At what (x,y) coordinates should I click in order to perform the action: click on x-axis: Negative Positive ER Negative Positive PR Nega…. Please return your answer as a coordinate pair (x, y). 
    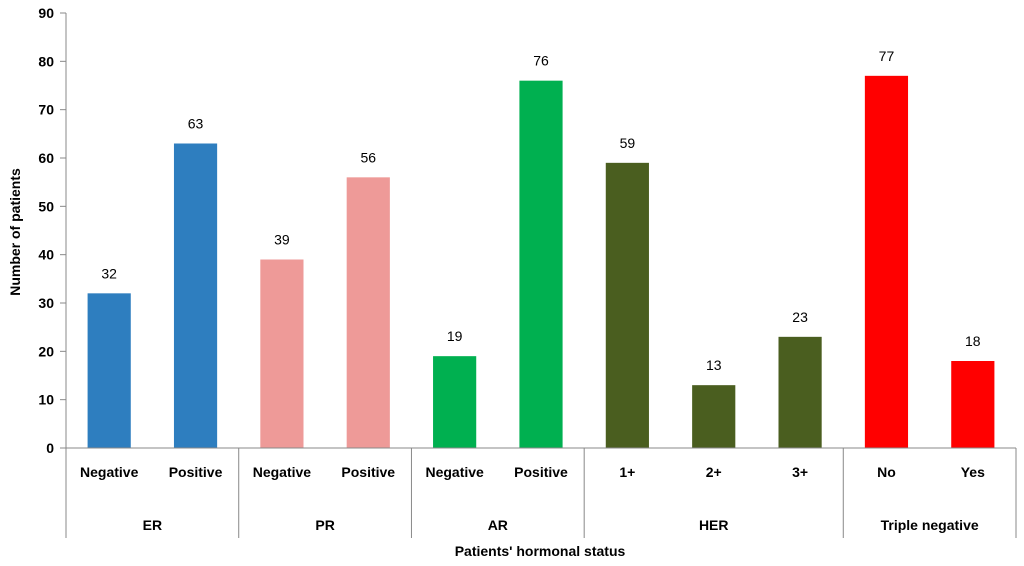
    Looking at the image, I should click on (541, 492).